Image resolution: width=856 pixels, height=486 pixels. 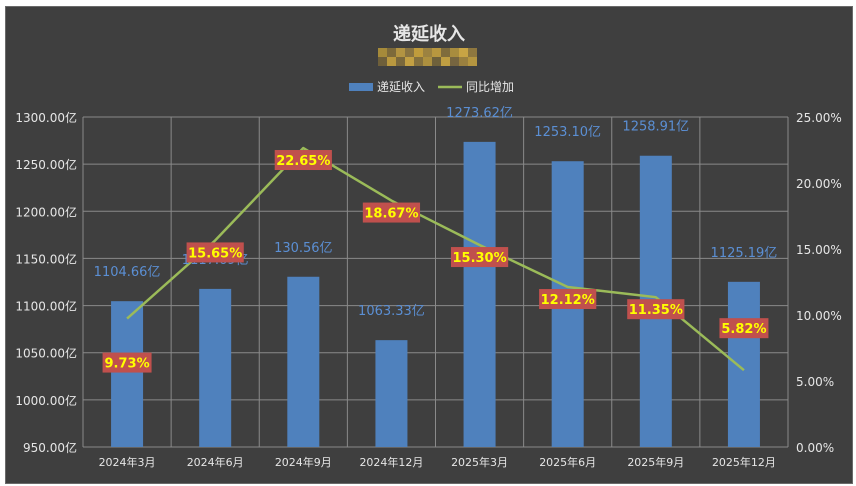 What do you see at coordinates (46, 164) in the screenshot?
I see `left-axis-tick-label: 1250.00亿` at bounding box center [46, 164].